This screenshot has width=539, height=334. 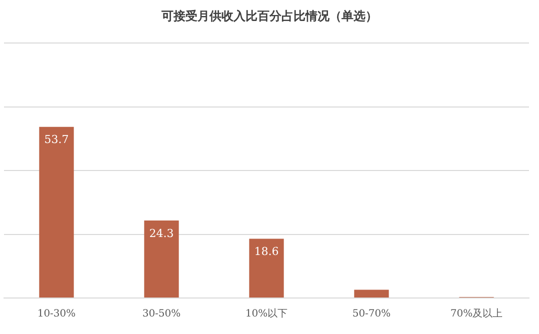 I want to click on chart-title: 可接受月供收入比百分占比情况（单选）, so click(x=269, y=16).